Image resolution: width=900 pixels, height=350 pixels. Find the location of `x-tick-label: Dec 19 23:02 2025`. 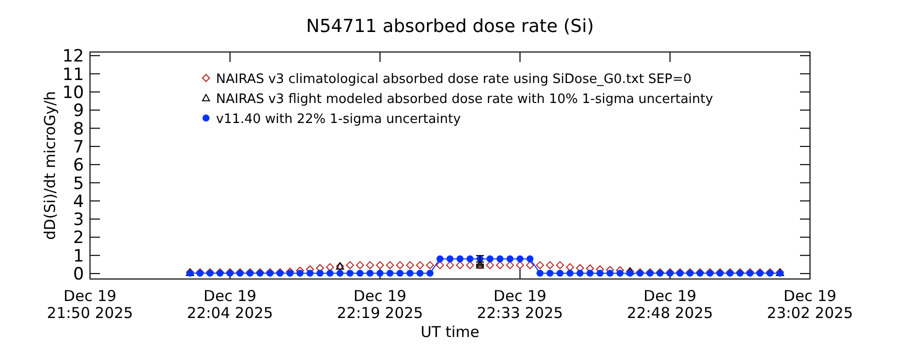

x-tick-label: Dec 19 23:02 2025 is located at coordinates (810, 304).